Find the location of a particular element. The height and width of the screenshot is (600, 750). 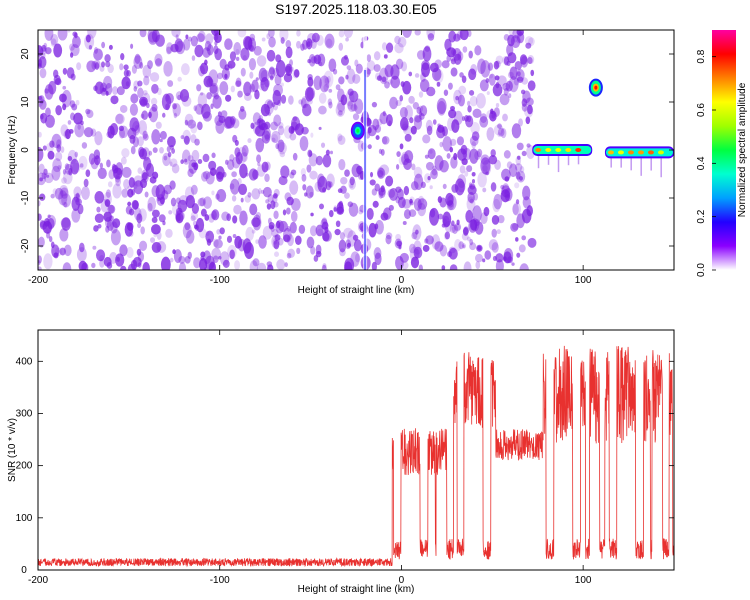

snr-x-tick-label: 100 is located at coordinates (583, 580).